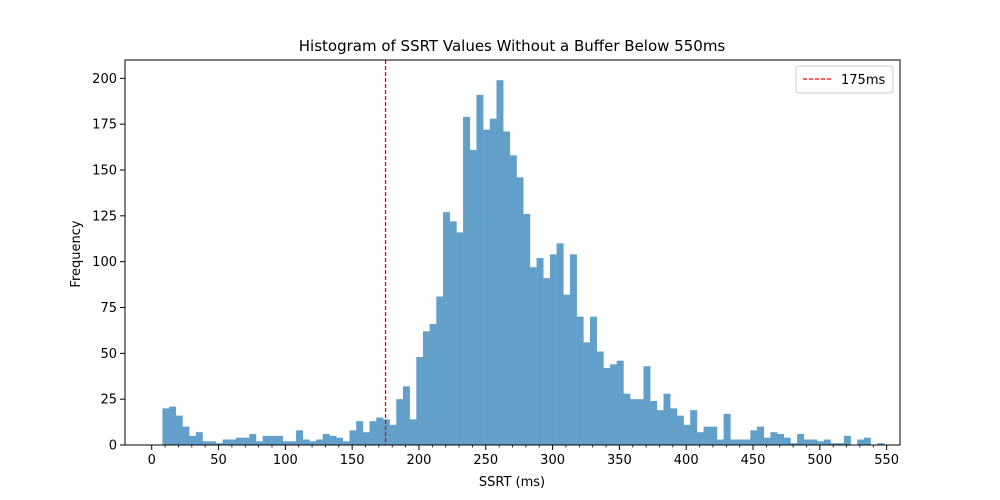 The height and width of the screenshot is (500, 1000). I want to click on x-tick-label: 500, so click(819, 460).